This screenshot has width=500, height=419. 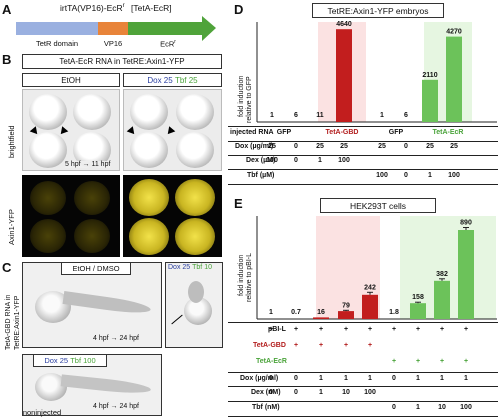 I want to click on construct-prime: r, so click(x=123, y=6).